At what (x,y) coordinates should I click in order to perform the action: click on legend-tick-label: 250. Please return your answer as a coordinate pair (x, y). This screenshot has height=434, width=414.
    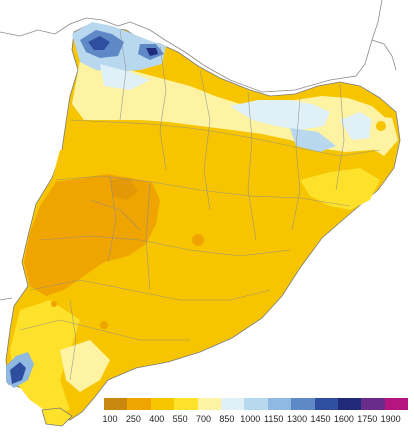
    Looking at the image, I should click on (133, 419).